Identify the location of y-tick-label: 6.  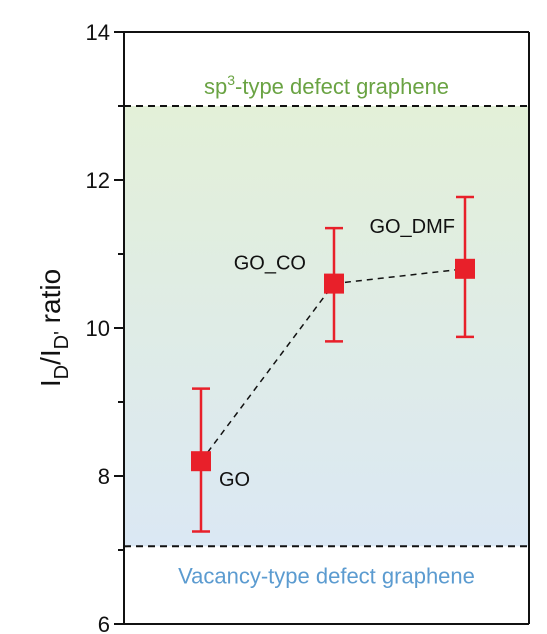
(104, 623).